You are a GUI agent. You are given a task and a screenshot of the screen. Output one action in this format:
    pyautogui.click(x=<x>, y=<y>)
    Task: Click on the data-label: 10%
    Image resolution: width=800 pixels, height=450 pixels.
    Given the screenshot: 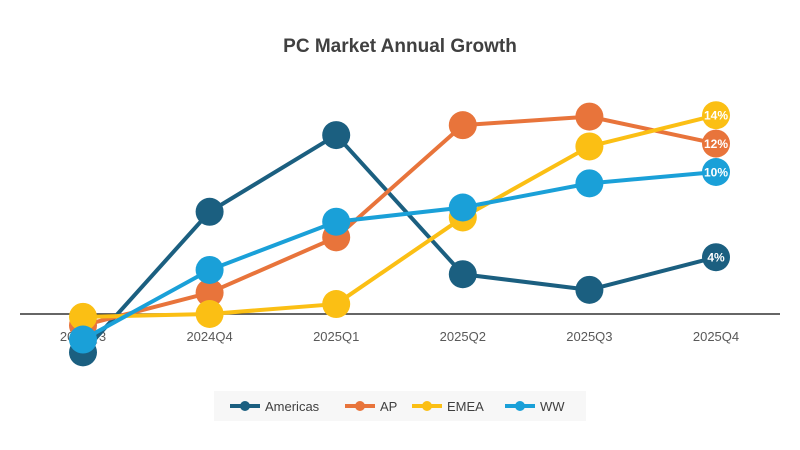 What is the action you would take?
    pyautogui.click(x=716, y=173)
    